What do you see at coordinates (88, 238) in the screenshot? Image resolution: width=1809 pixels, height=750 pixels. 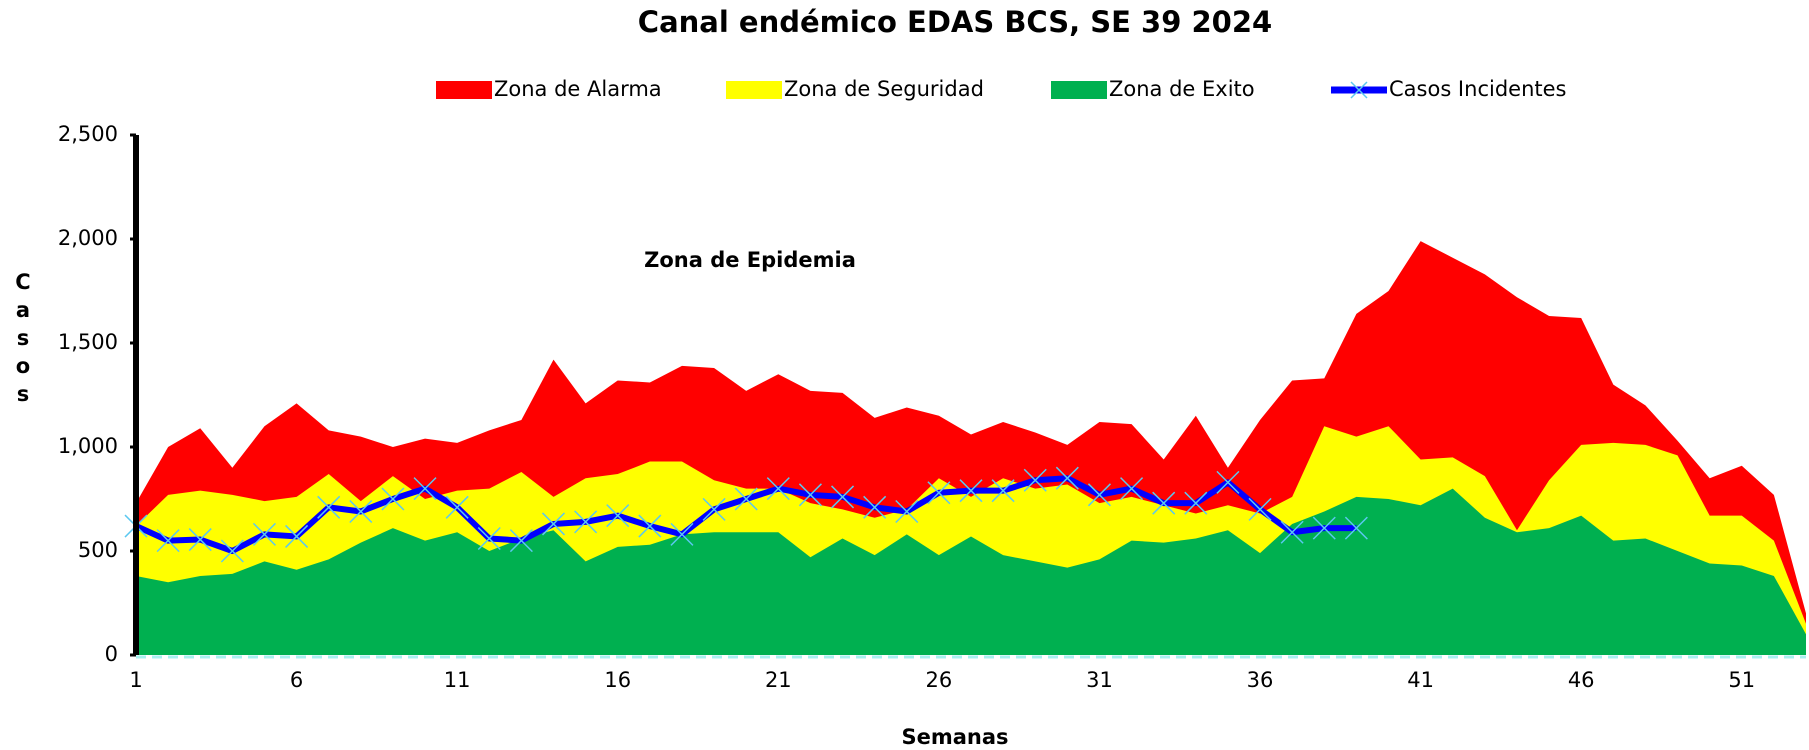 I see `y-tick-label: 2,000` at bounding box center [88, 238].